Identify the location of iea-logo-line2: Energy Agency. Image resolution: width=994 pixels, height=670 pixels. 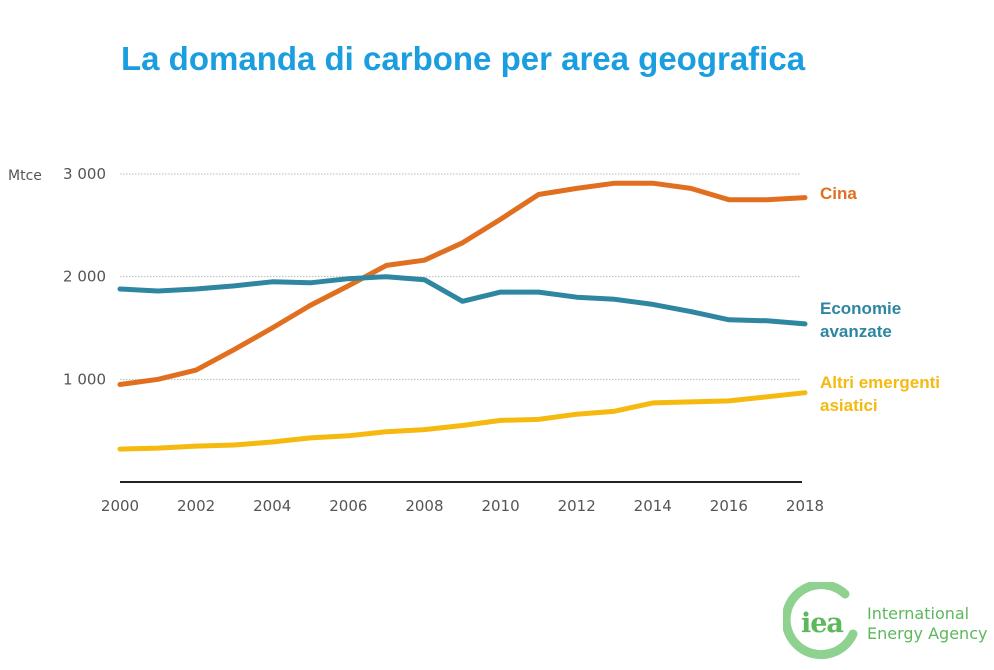
(927, 633).